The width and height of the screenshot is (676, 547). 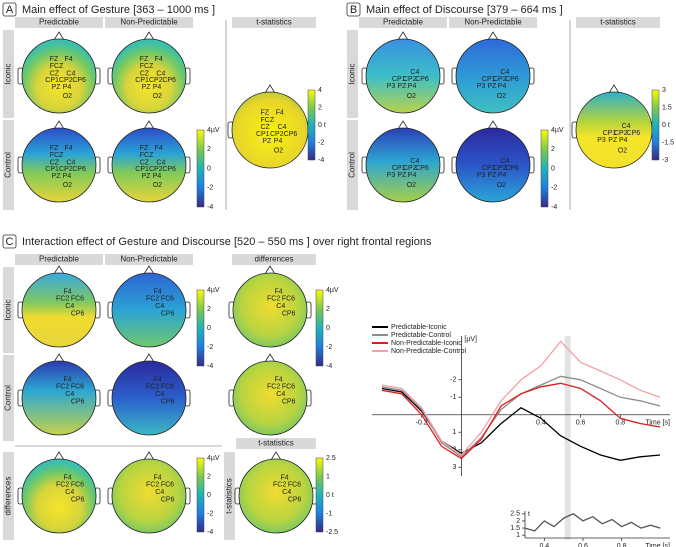 What do you see at coordinates (470, 339) in the screenshot?
I see `y-axis-label: [µV]` at bounding box center [470, 339].